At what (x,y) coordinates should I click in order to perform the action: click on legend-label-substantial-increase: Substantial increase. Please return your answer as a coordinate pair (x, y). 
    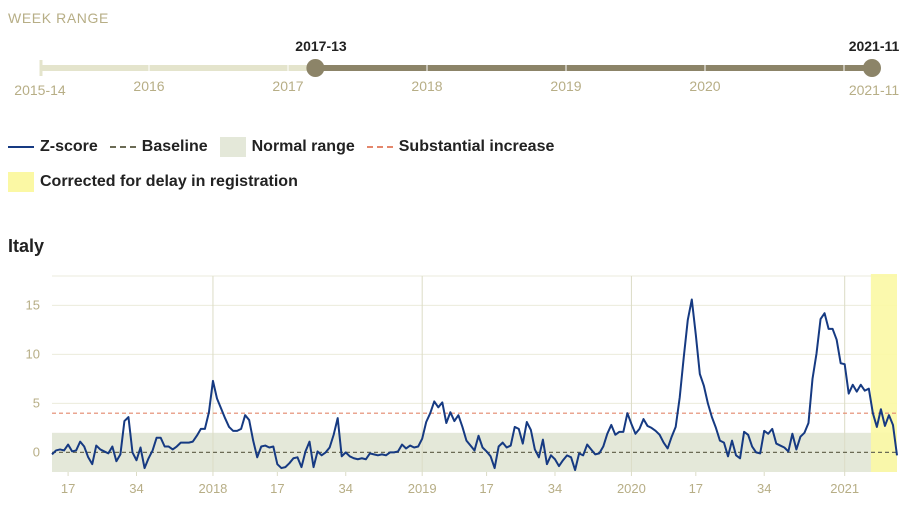
    Looking at the image, I should click on (476, 146).